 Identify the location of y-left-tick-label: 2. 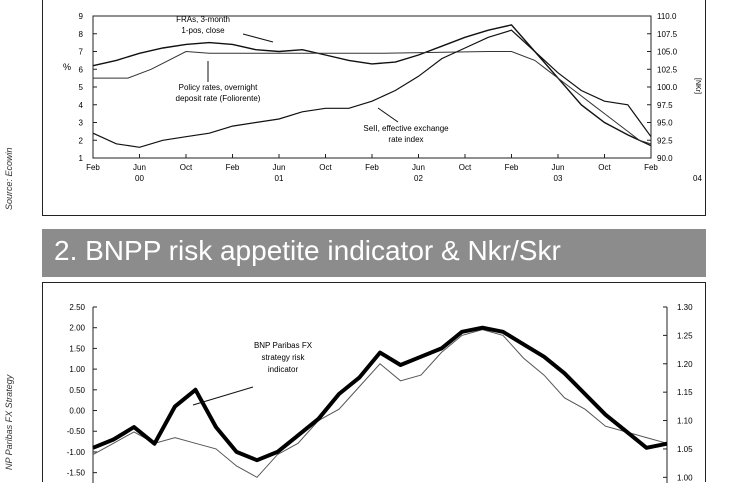
(81, 140).